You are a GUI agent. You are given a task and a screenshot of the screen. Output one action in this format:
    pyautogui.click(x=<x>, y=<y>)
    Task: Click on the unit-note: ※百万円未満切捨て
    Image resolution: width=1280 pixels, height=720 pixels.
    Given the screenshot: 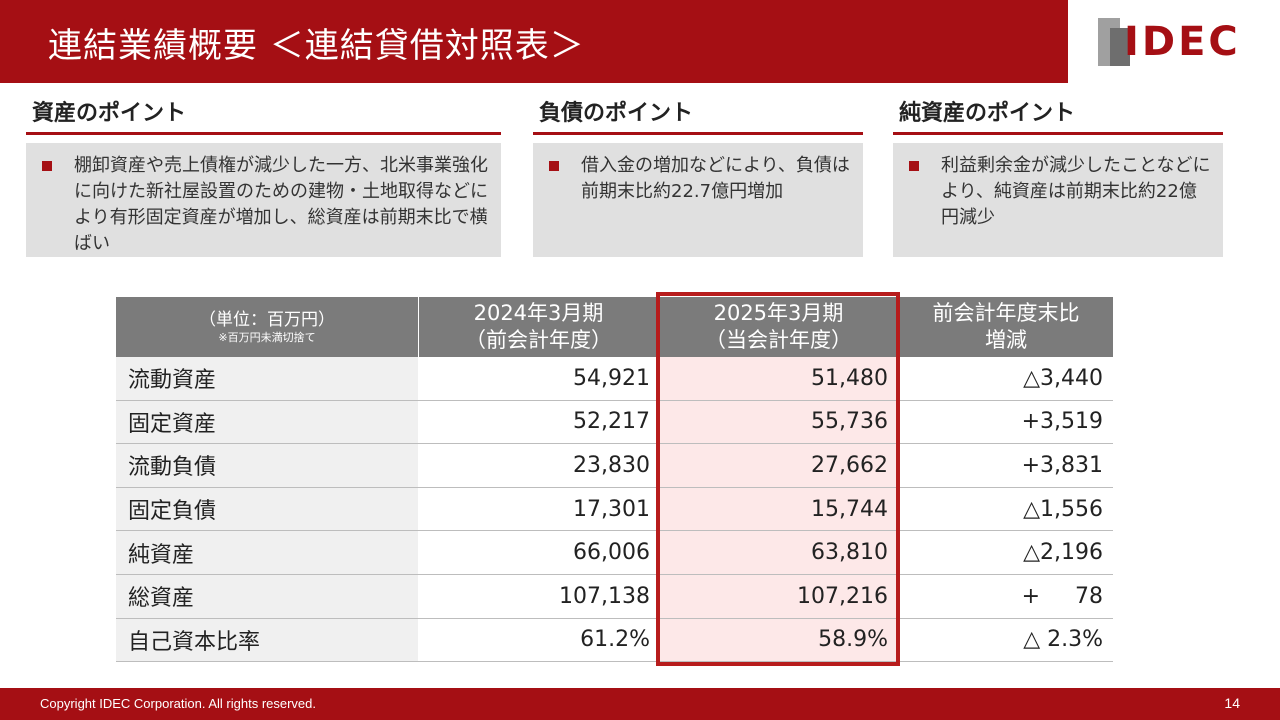 What is the action you would take?
    pyautogui.click(x=267, y=337)
    